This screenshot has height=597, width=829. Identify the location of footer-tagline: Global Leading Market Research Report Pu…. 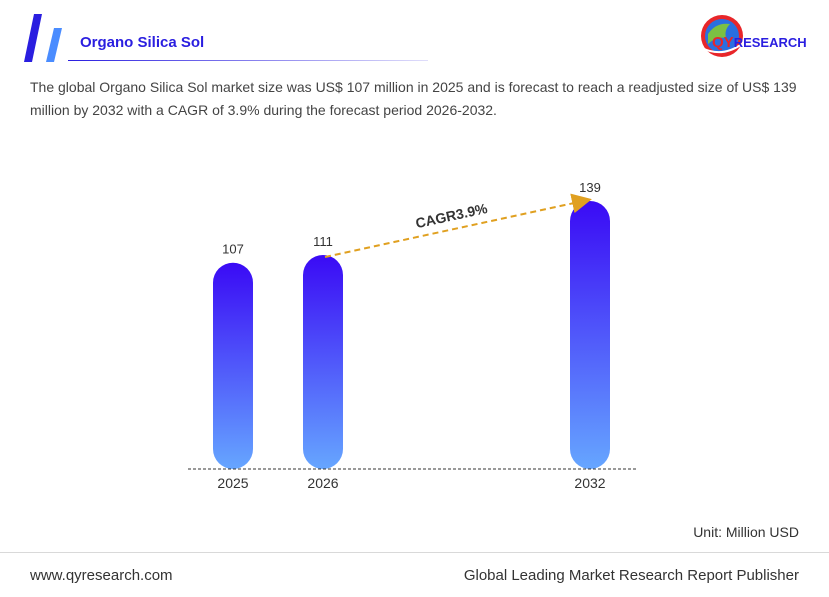
(631, 575).